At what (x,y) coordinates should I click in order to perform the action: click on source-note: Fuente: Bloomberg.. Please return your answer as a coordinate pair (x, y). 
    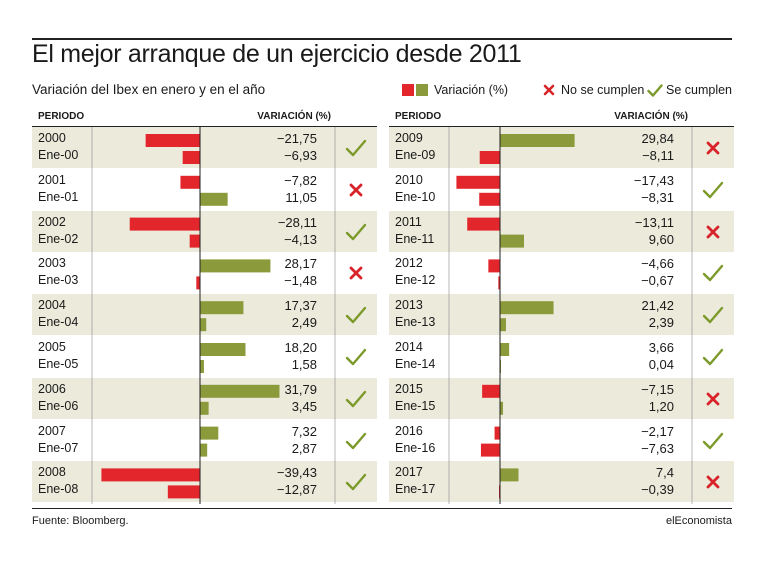
    Looking at the image, I should click on (80, 521).